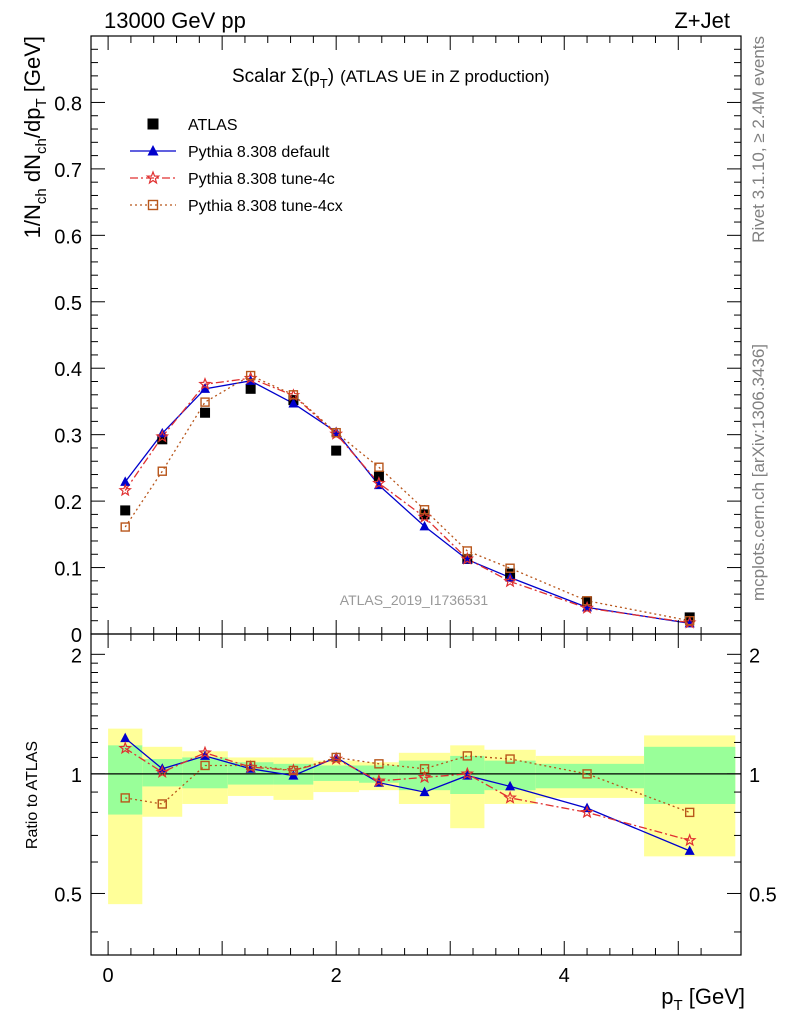 The width and height of the screenshot is (786, 1029). I want to click on xtick-label-1: 2, so click(336, 976).